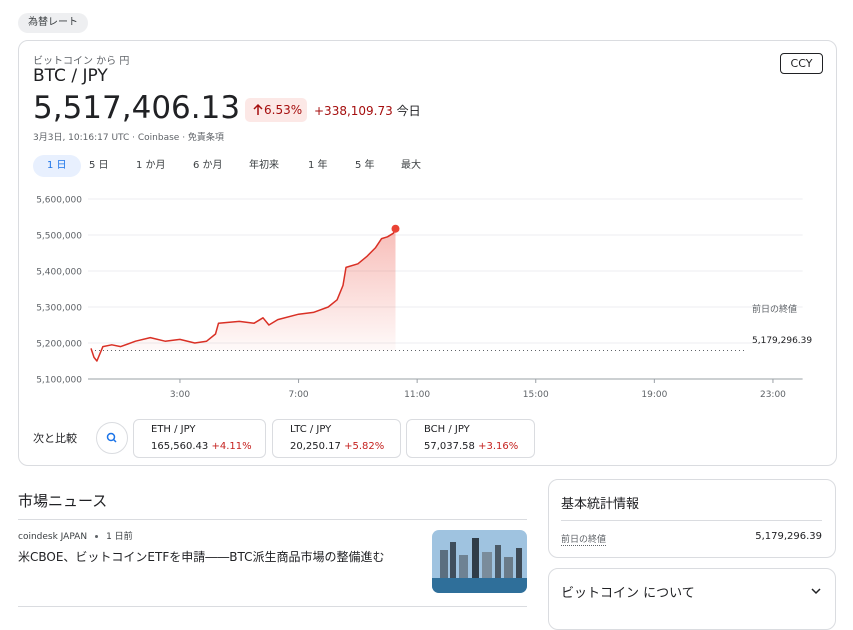 The image size is (853, 630). Describe the element at coordinates (283, 110) in the screenshot. I see `change-percent: 6.53%` at that location.